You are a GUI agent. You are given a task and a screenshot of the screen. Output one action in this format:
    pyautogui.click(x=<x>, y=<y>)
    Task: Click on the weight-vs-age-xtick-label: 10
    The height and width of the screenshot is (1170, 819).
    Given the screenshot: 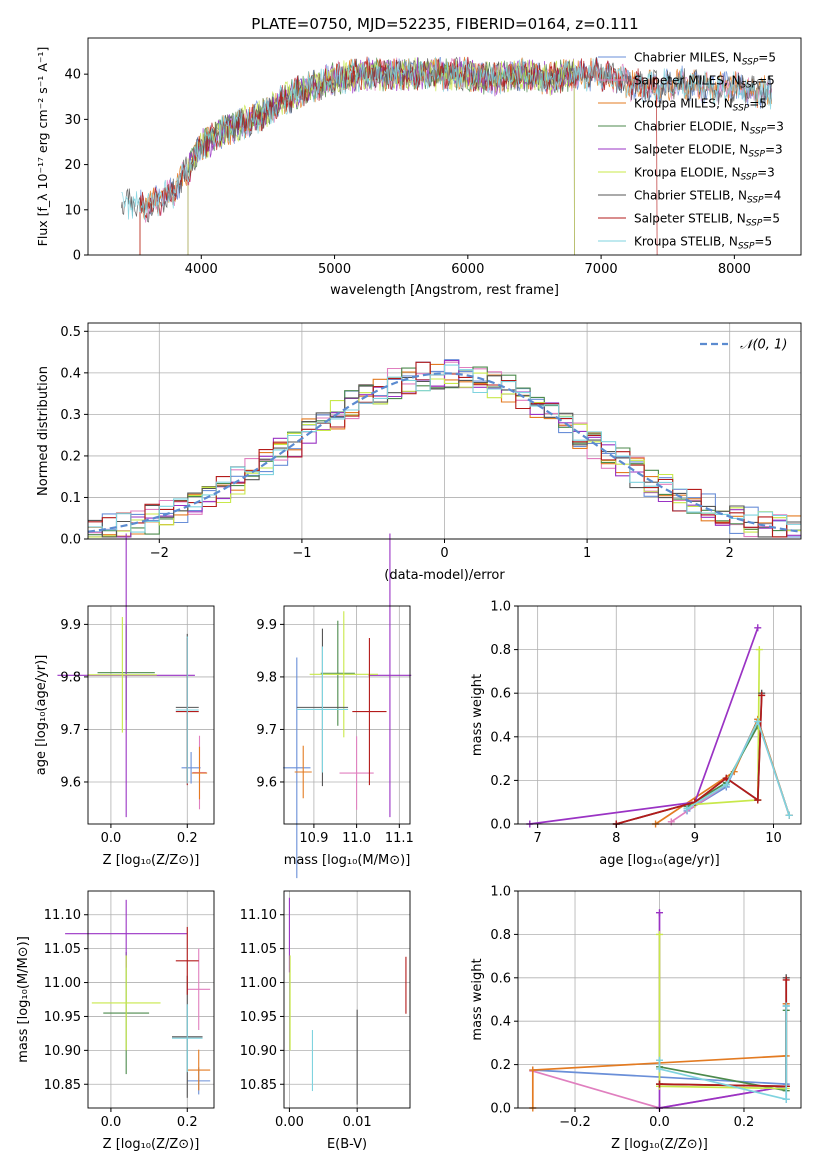 What is the action you would take?
    pyautogui.click(x=773, y=838)
    